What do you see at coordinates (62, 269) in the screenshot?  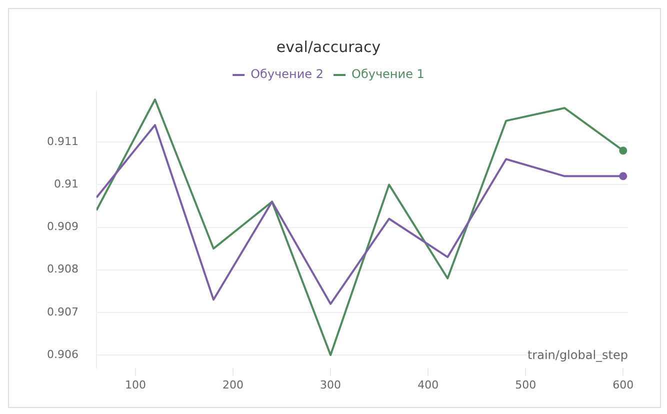 I see `y-tick-label: 0.908` at bounding box center [62, 269].